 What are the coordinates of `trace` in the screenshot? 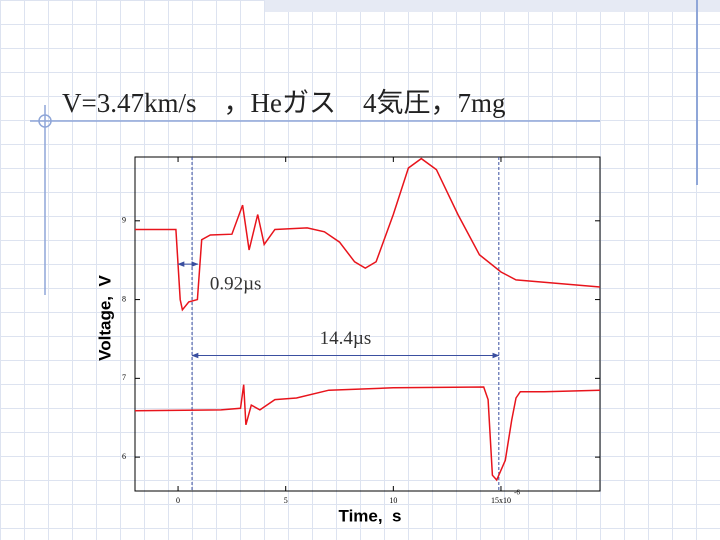 It's located at (367, 433).